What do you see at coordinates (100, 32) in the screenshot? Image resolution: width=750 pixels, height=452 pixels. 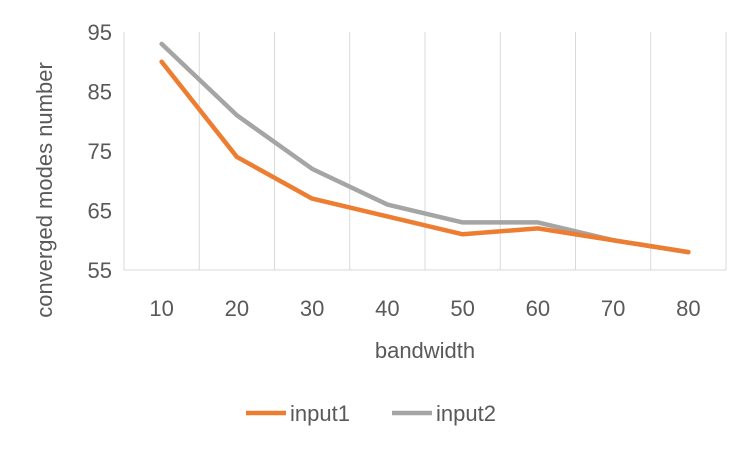 I see `y-tick-label: 95` at bounding box center [100, 32].